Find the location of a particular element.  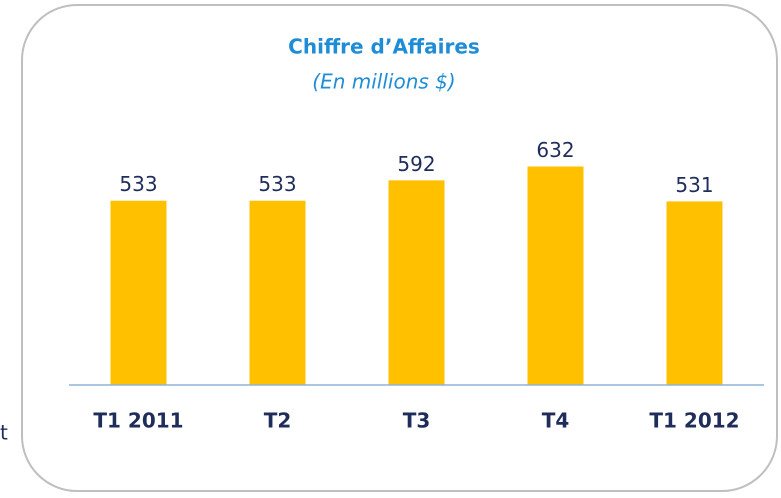

x-tick-label: T4 is located at coordinates (556, 421).